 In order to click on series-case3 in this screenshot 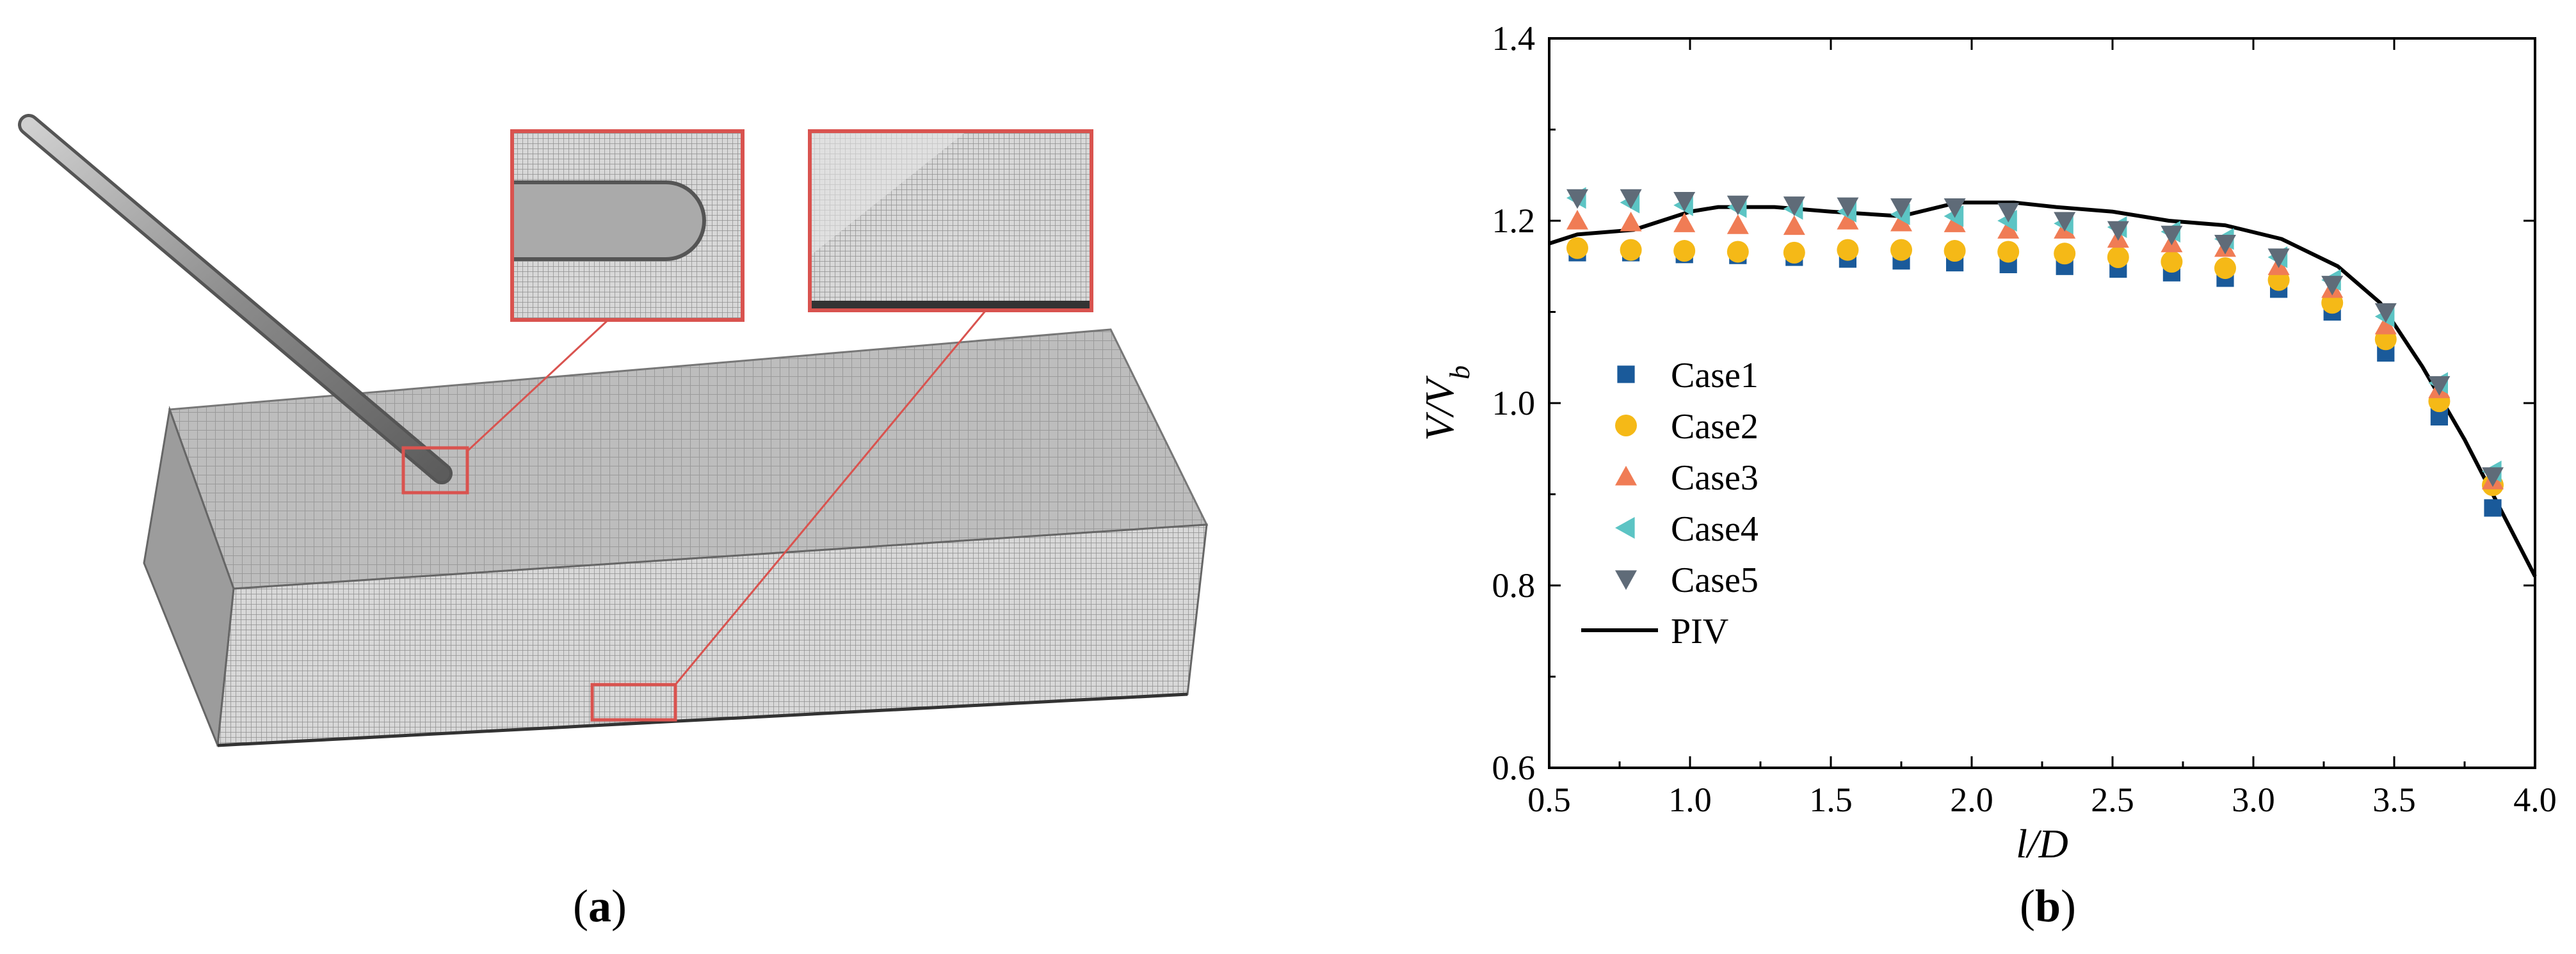, I will do `click(2035, 349)`.